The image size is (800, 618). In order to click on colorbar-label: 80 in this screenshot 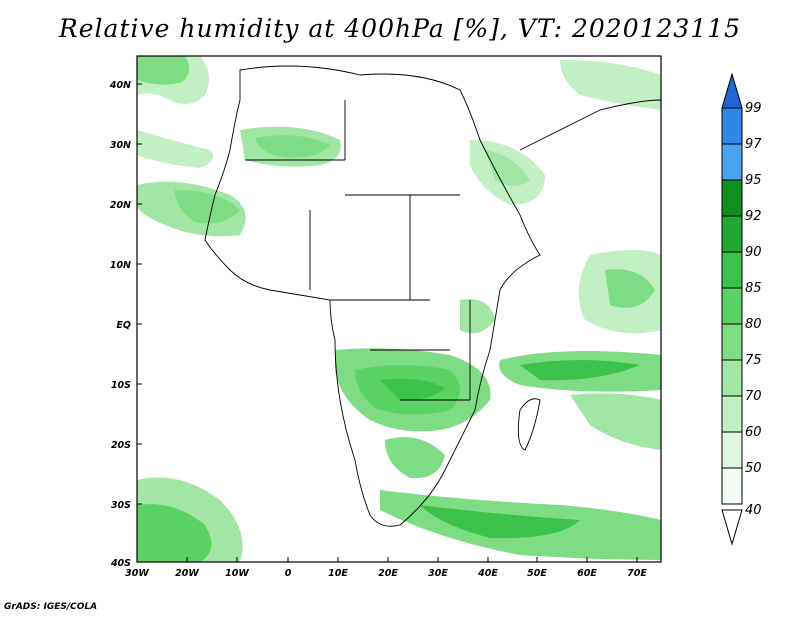, I will do `click(753, 324)`.